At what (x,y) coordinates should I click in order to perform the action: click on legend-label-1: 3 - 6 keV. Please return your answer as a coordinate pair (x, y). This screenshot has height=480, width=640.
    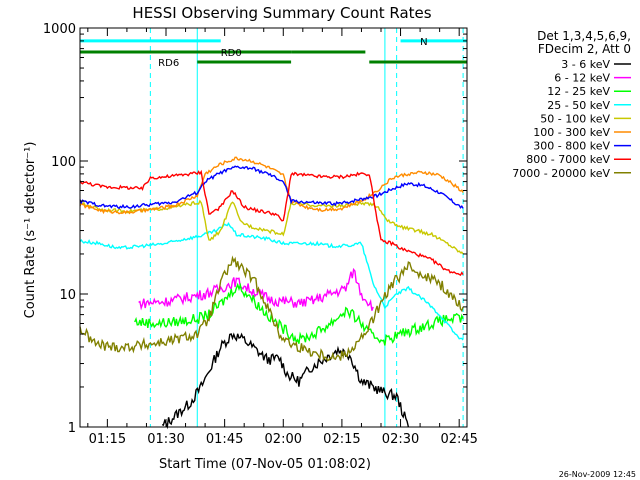
    Looking at the image, I should click on (585, 64).